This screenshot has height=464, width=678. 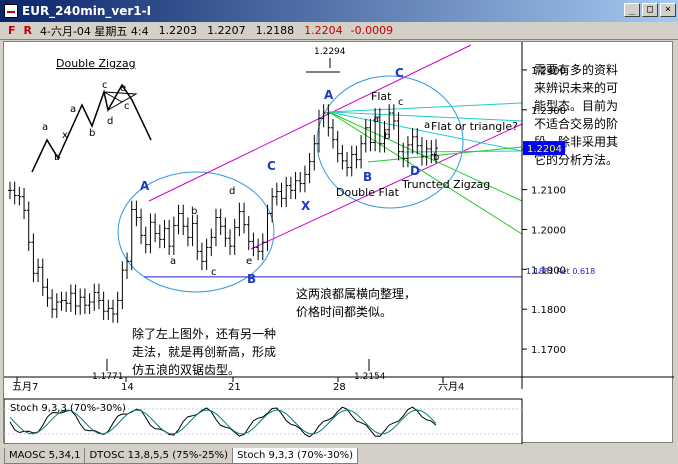 I want to click on flag-f-button: F, so click(x=12, y=30).